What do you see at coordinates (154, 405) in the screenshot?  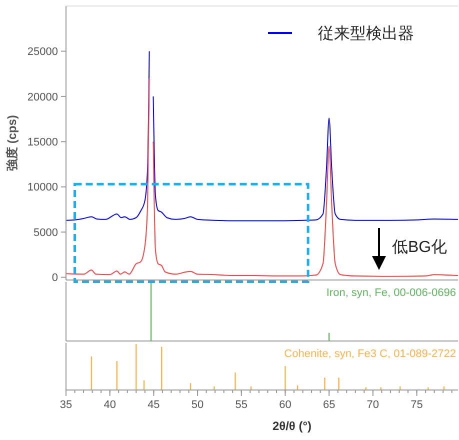 I see `x-tick-label: 45` at bounding box center [154, 405].